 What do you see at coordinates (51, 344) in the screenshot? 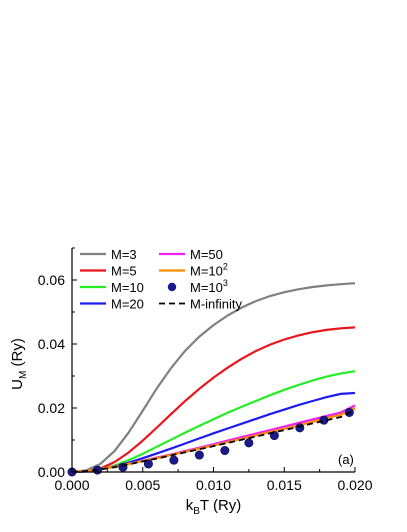
I see `y-tick-label: 0.04` at bounding box center [51, 344].